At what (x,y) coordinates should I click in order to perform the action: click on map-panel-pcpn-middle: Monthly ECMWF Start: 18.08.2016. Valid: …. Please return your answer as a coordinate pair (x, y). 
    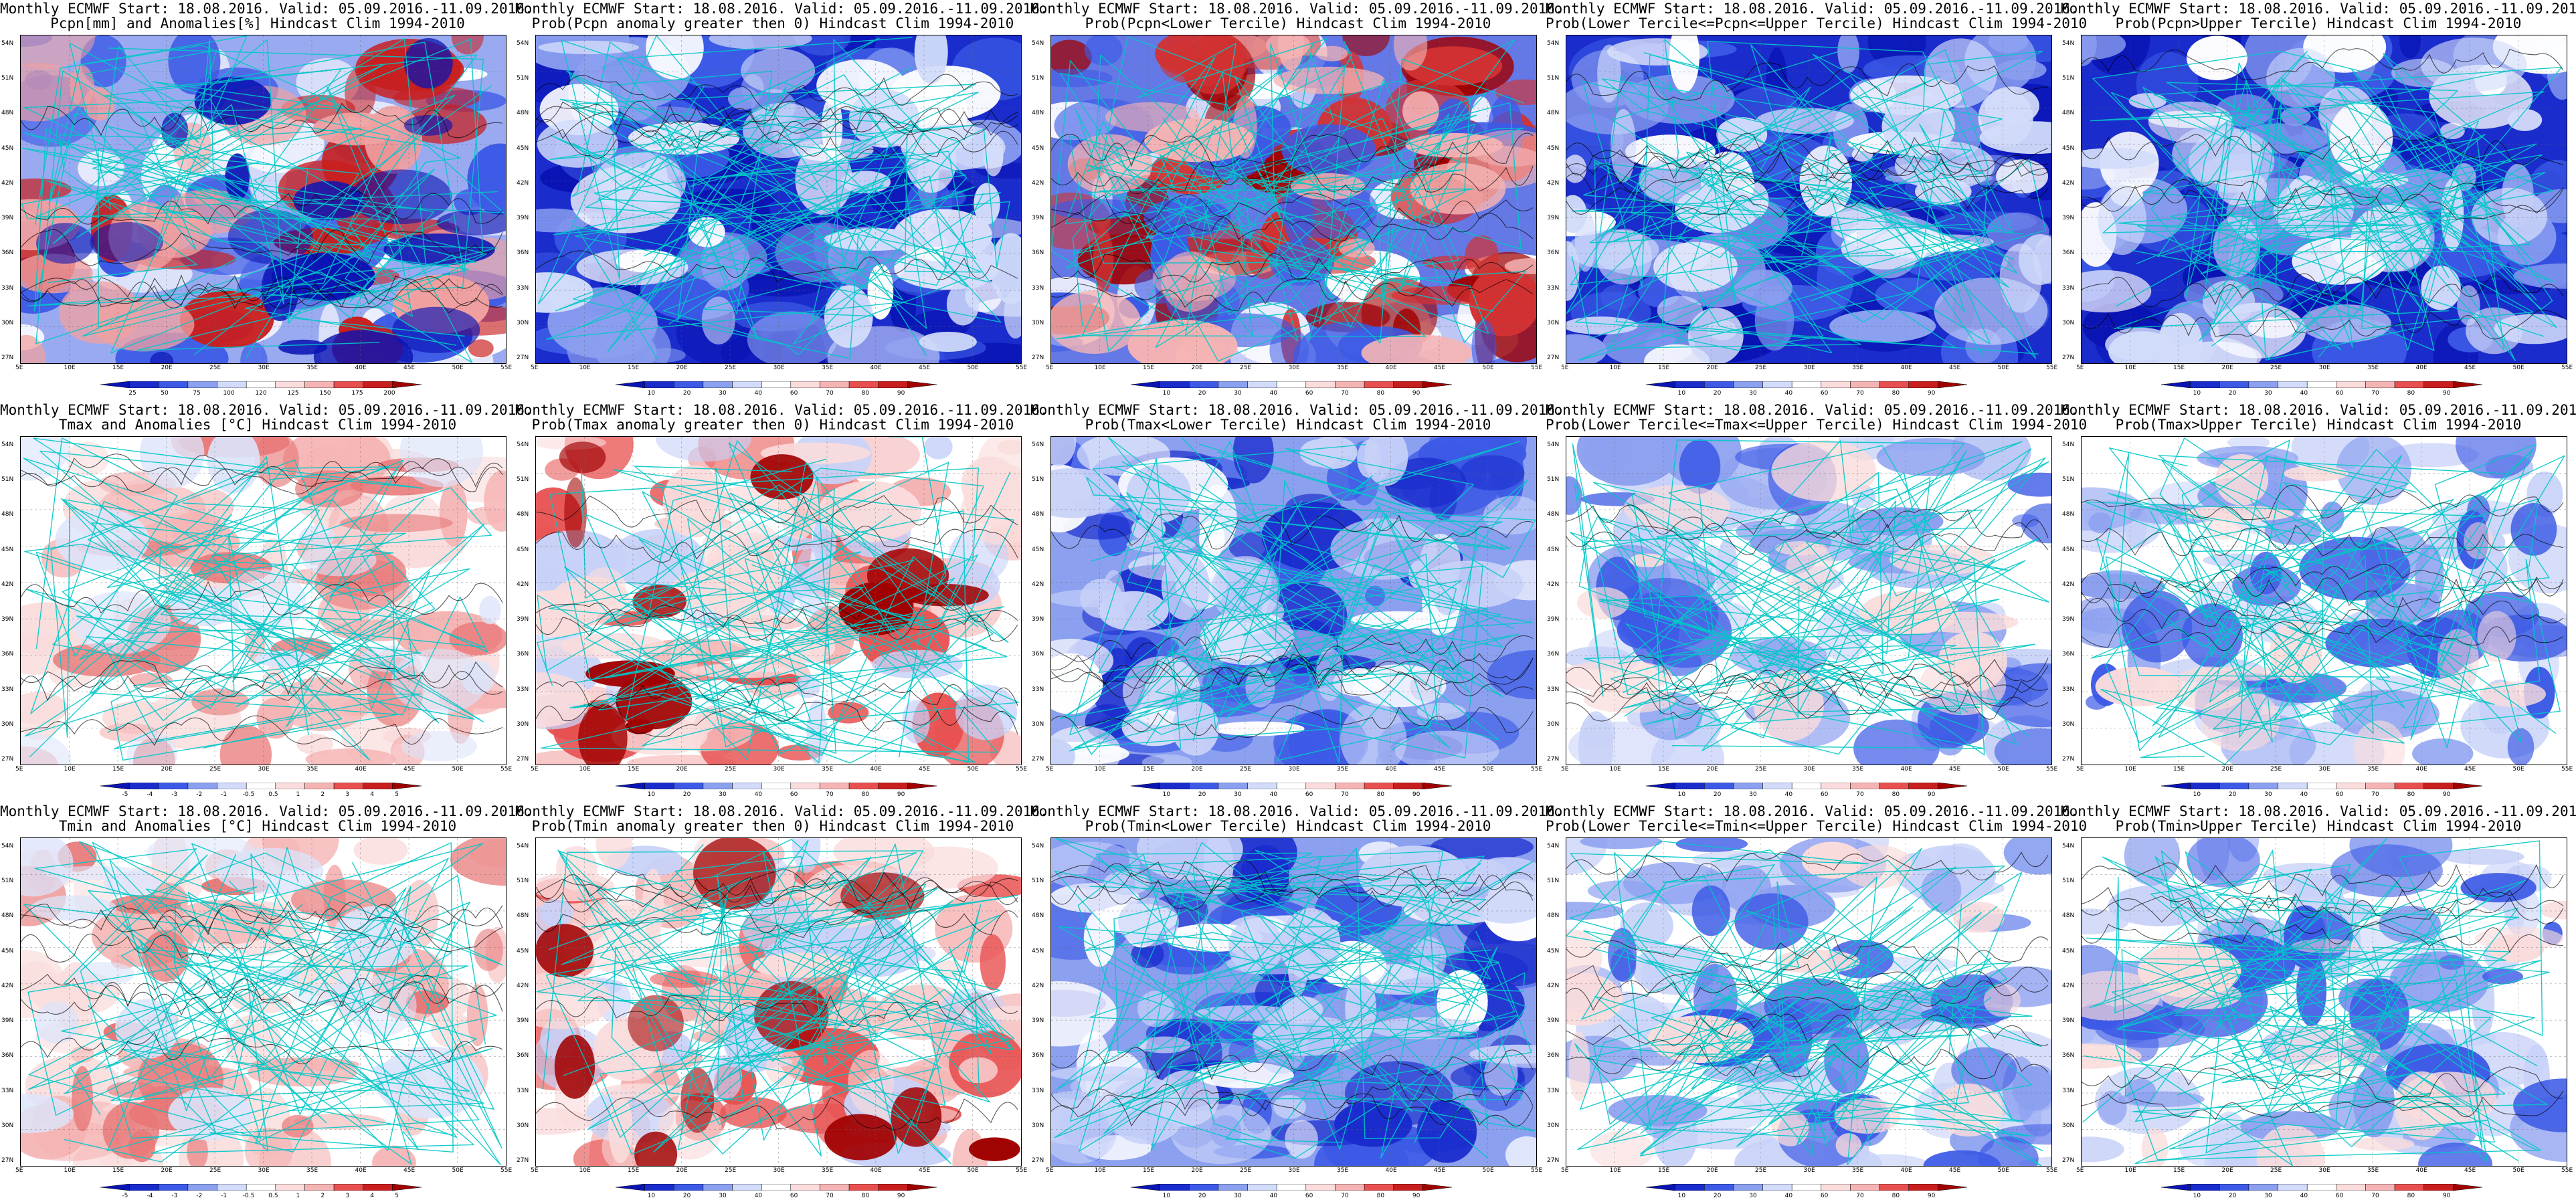
    Looking at the image, I should click on (1816, 200).